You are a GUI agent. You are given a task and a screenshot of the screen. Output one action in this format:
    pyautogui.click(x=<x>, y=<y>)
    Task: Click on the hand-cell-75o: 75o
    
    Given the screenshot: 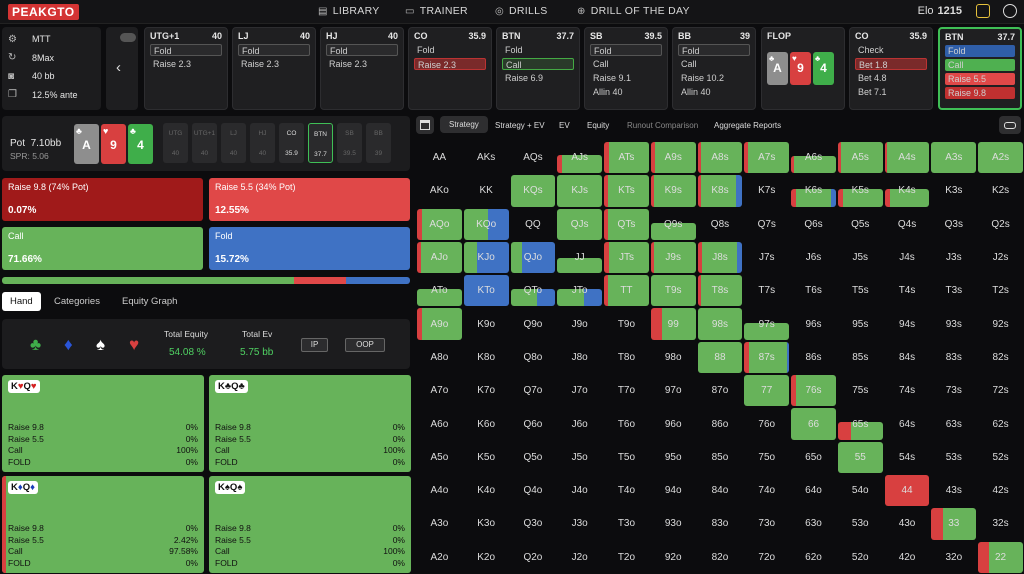 What is the action you would take?
    pyautogui.click(x=766, y=457)
    